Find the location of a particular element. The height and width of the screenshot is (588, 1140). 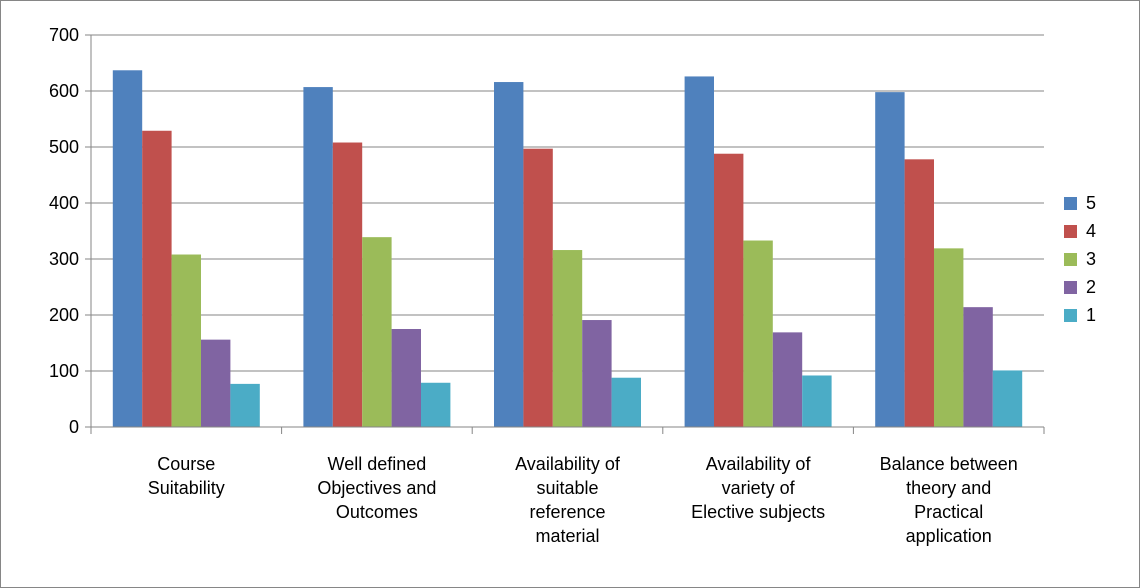

y-tick-label: 300 is located at coordinates (64, 259).